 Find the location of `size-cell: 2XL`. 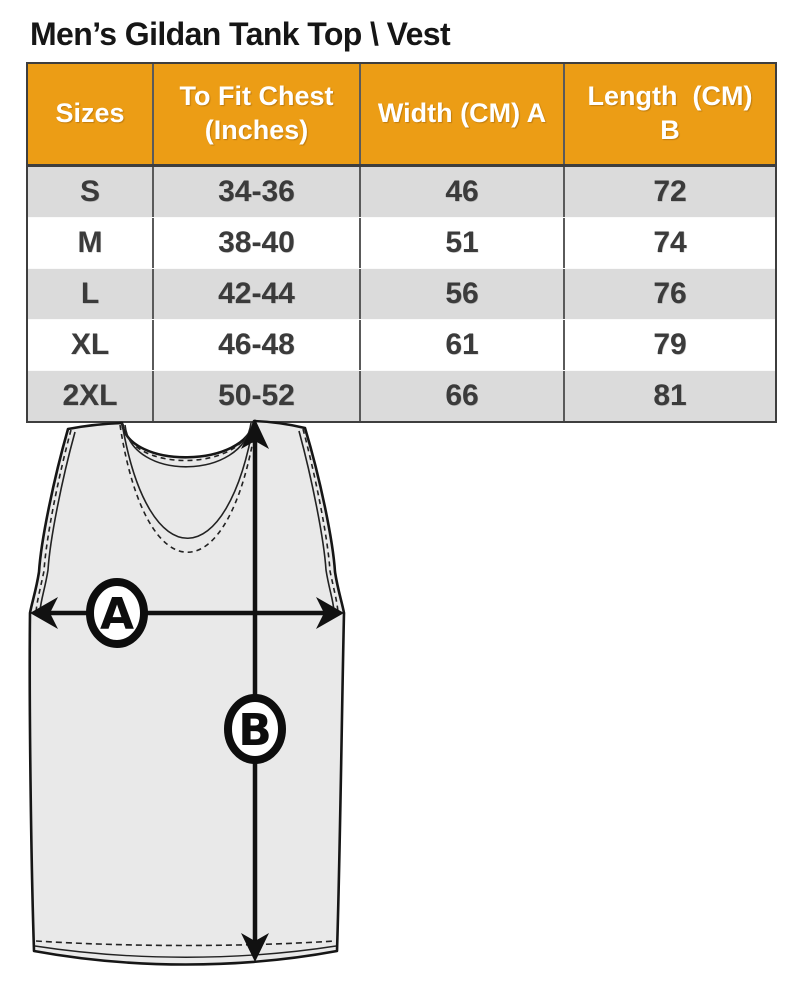

size-cell: 2XL is located at coordinates (91, 396).